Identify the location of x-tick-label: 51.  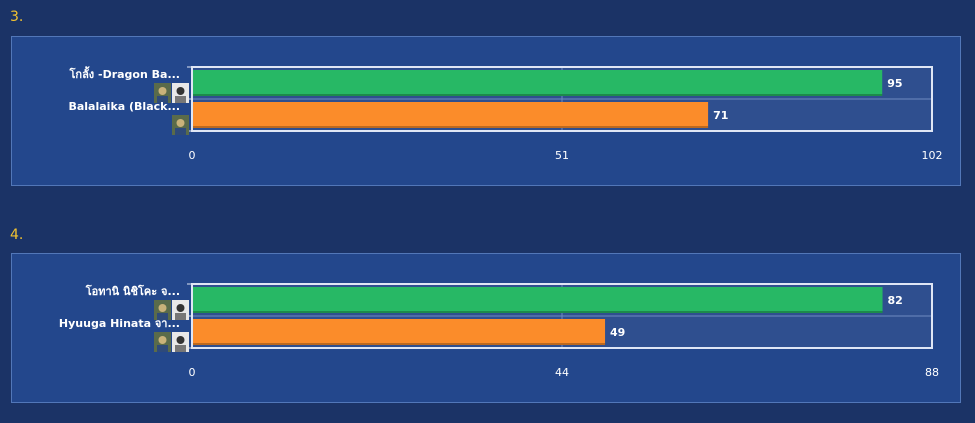
(562, 155).